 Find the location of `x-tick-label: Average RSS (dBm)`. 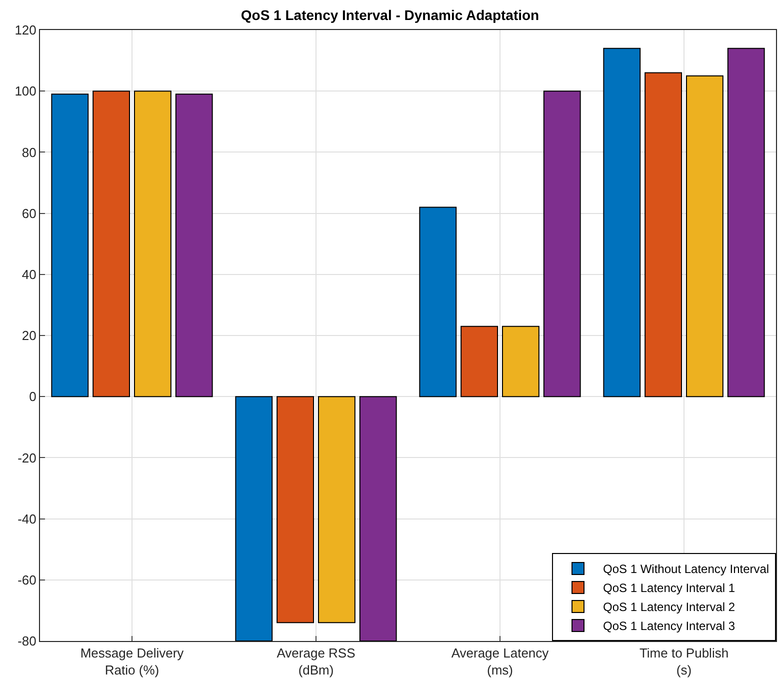

x-tick-label: Average RSS (dBm) is located at coordinates (316, 662).